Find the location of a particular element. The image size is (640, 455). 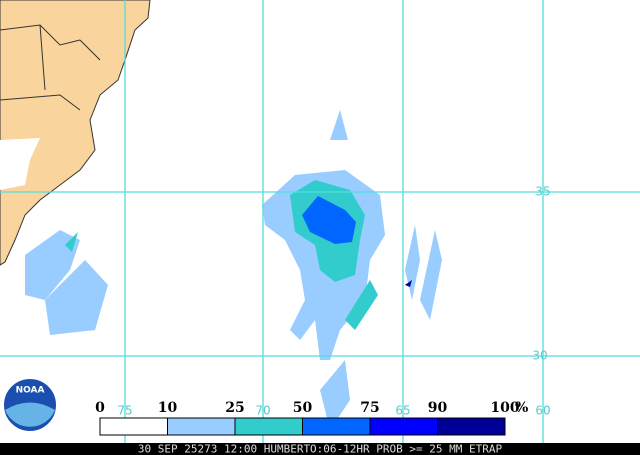

lat-label: 35 is located at coordinates (542, 192).